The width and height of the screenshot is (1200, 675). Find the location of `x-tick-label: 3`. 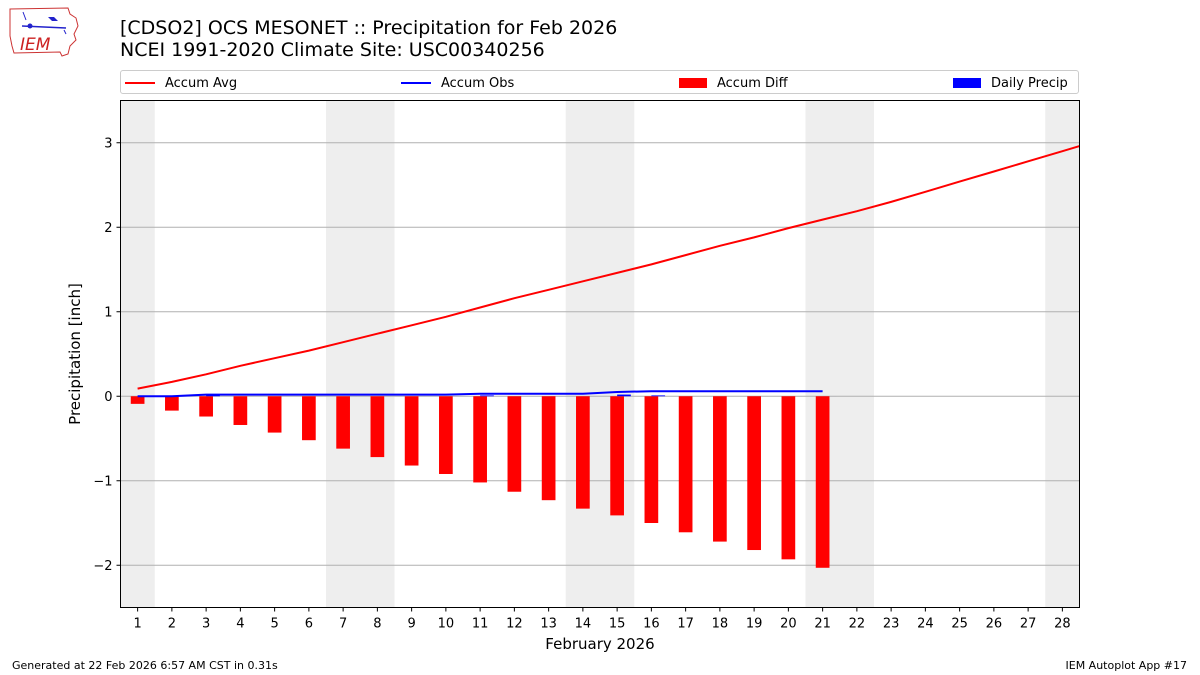

x-tick-label: 3 is located at coordinates (206, 624).